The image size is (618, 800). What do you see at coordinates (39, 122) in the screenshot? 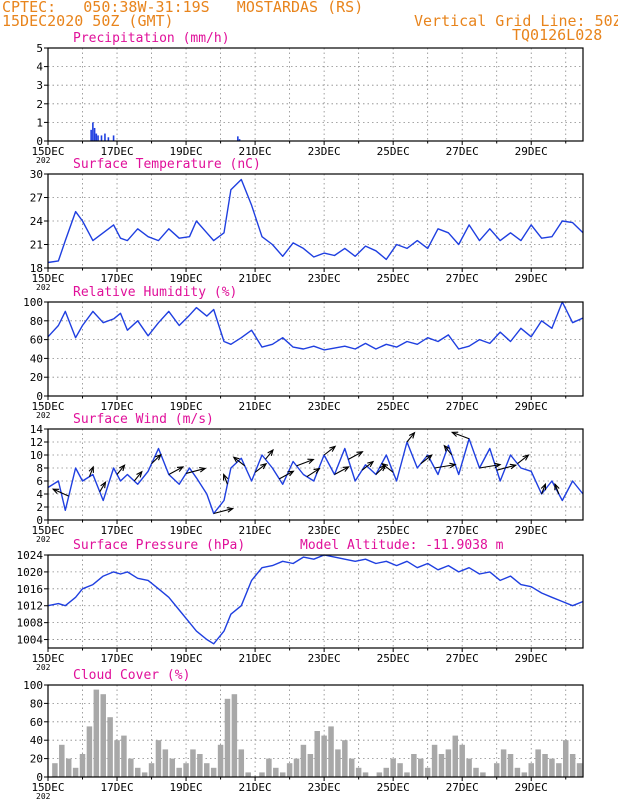
I see `y-tick-label: 1` at bounding box center [39, 122].